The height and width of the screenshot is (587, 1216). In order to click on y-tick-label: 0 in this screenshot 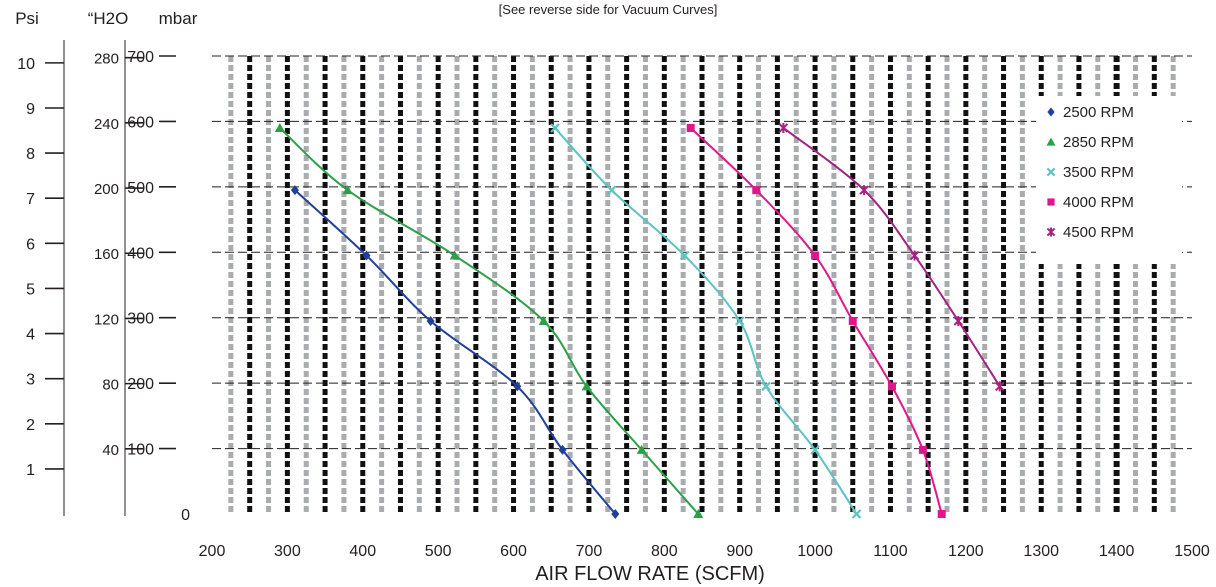, I will do `click(185, 515)`.